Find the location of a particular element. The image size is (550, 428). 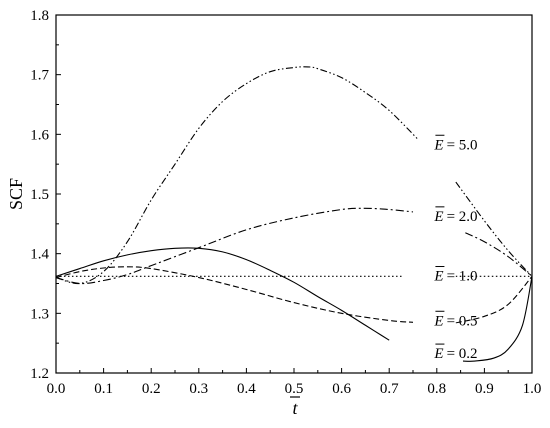

x-tick-label: 1.0 is located at coordinates (532, 389).